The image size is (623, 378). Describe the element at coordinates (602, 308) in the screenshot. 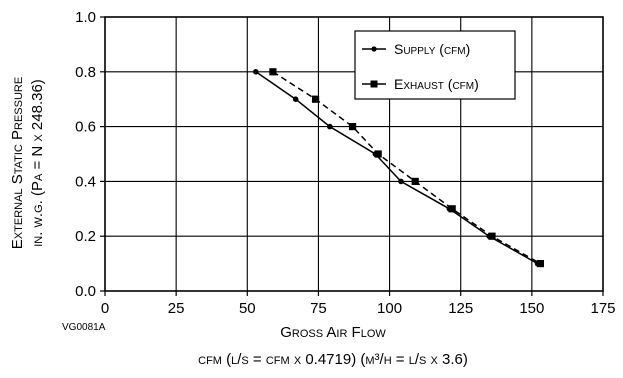

I see `x-tick-label: 175` at that location.